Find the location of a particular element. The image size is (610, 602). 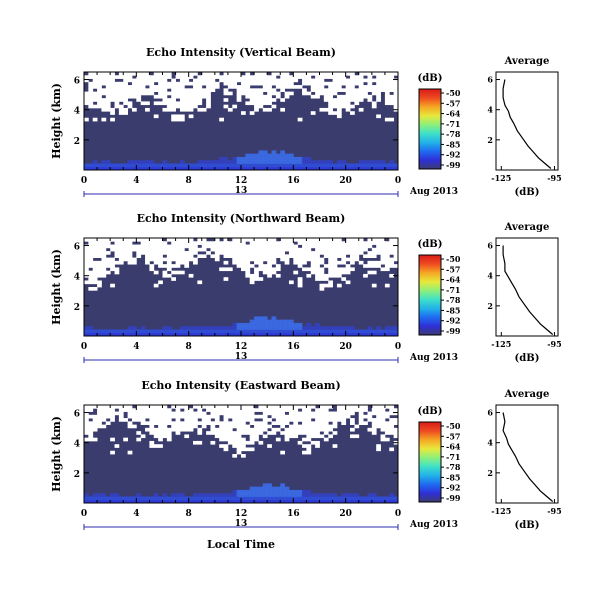

average-frame is located at coordinates (527, 121).